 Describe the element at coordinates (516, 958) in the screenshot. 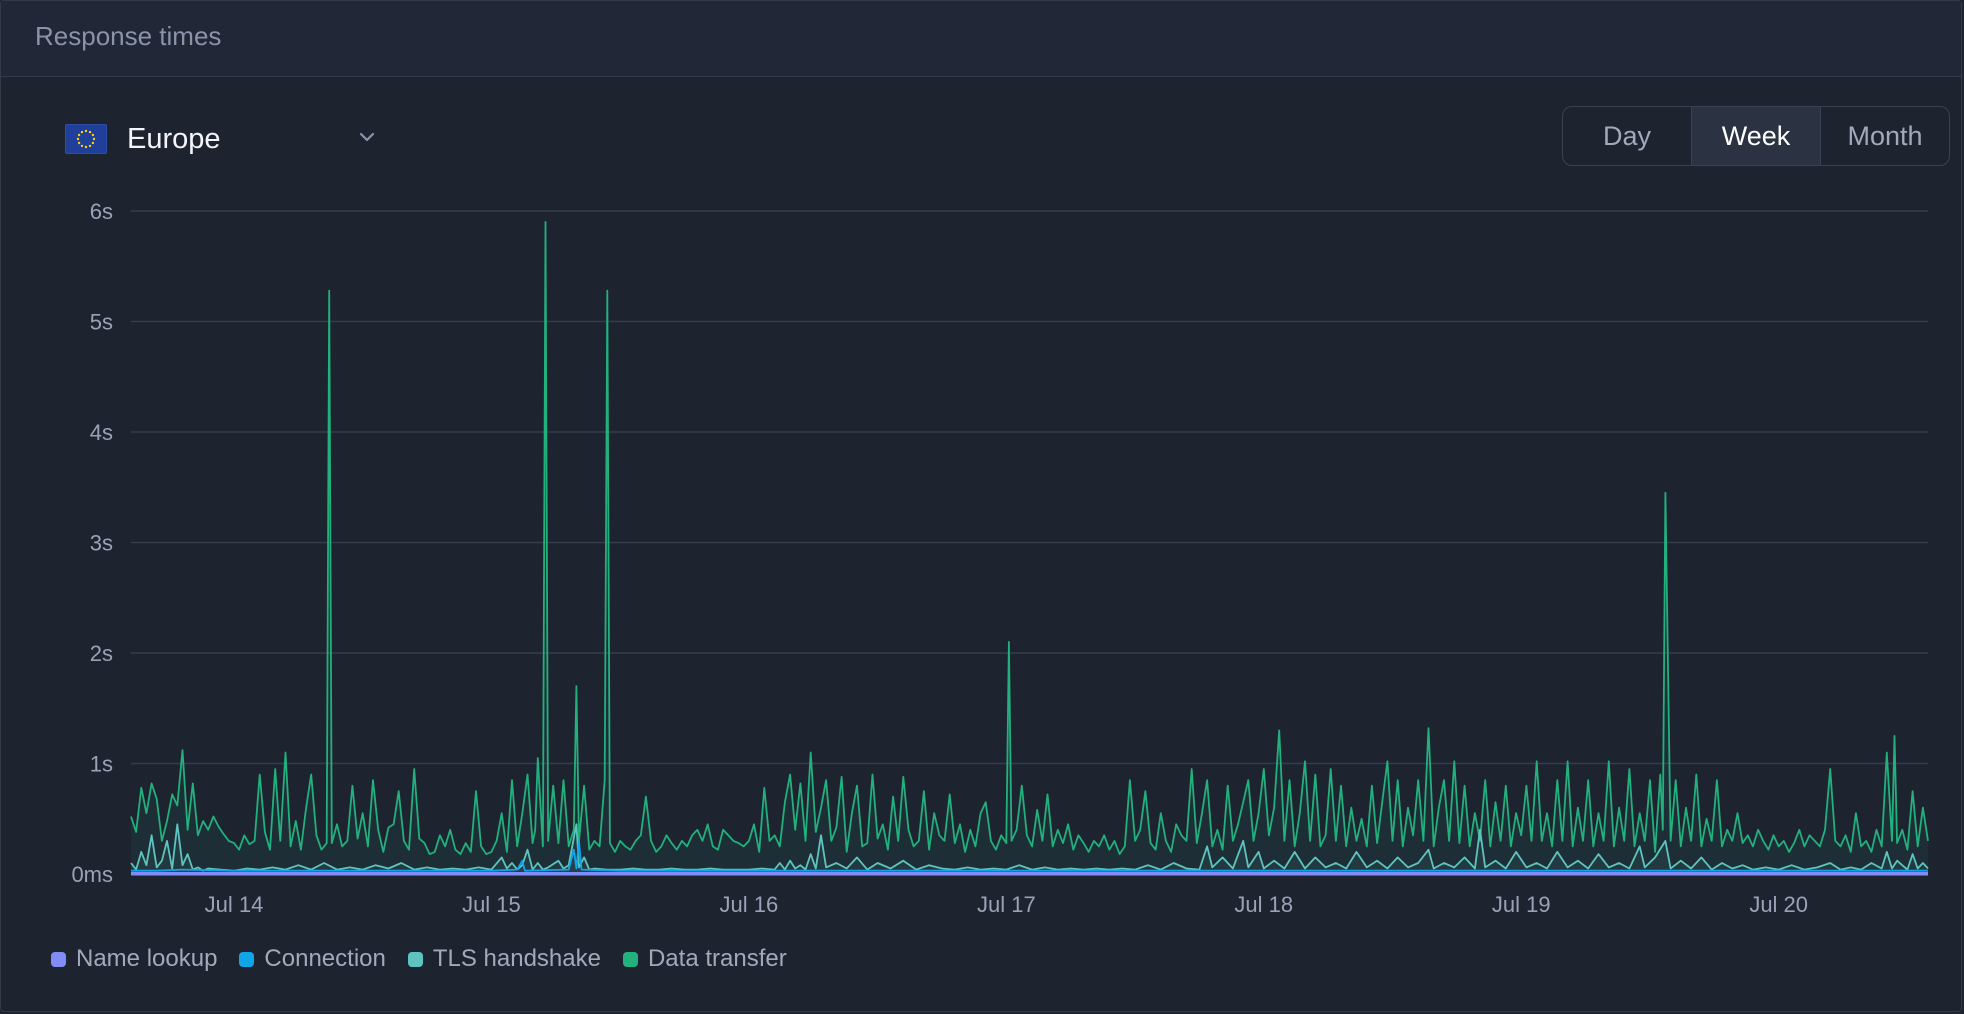

I see `legend-label: TLS handshake` at that location.